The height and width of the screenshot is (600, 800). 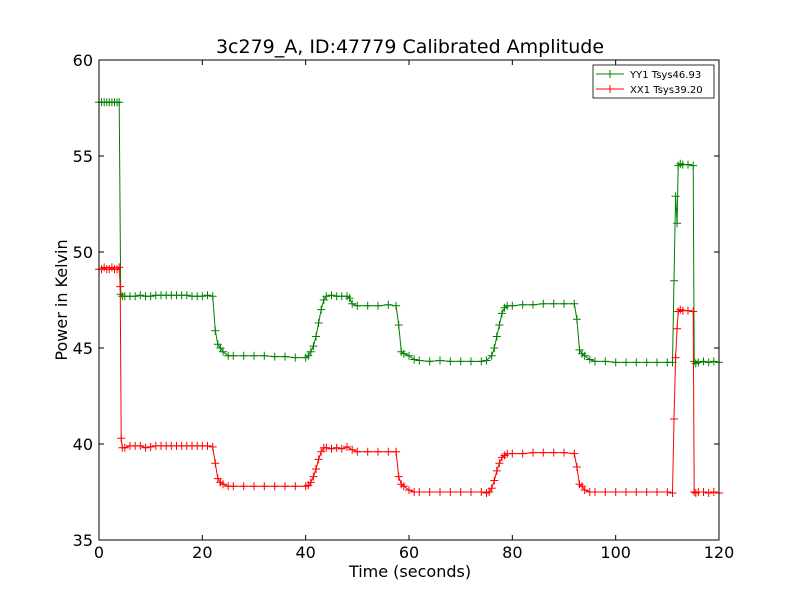 I want to click on x-tick-label: 120, so click(x=719, y=552).